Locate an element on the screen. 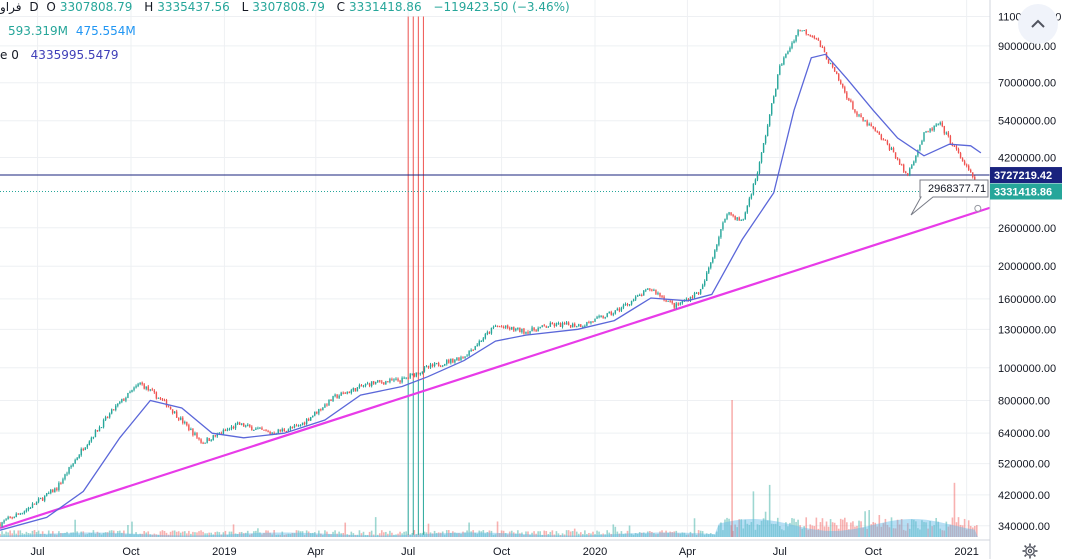 Image resolution: width=1065 pixels, height=559 pixels. high-value: 3335437.56 is located at coordinates (193, 7).